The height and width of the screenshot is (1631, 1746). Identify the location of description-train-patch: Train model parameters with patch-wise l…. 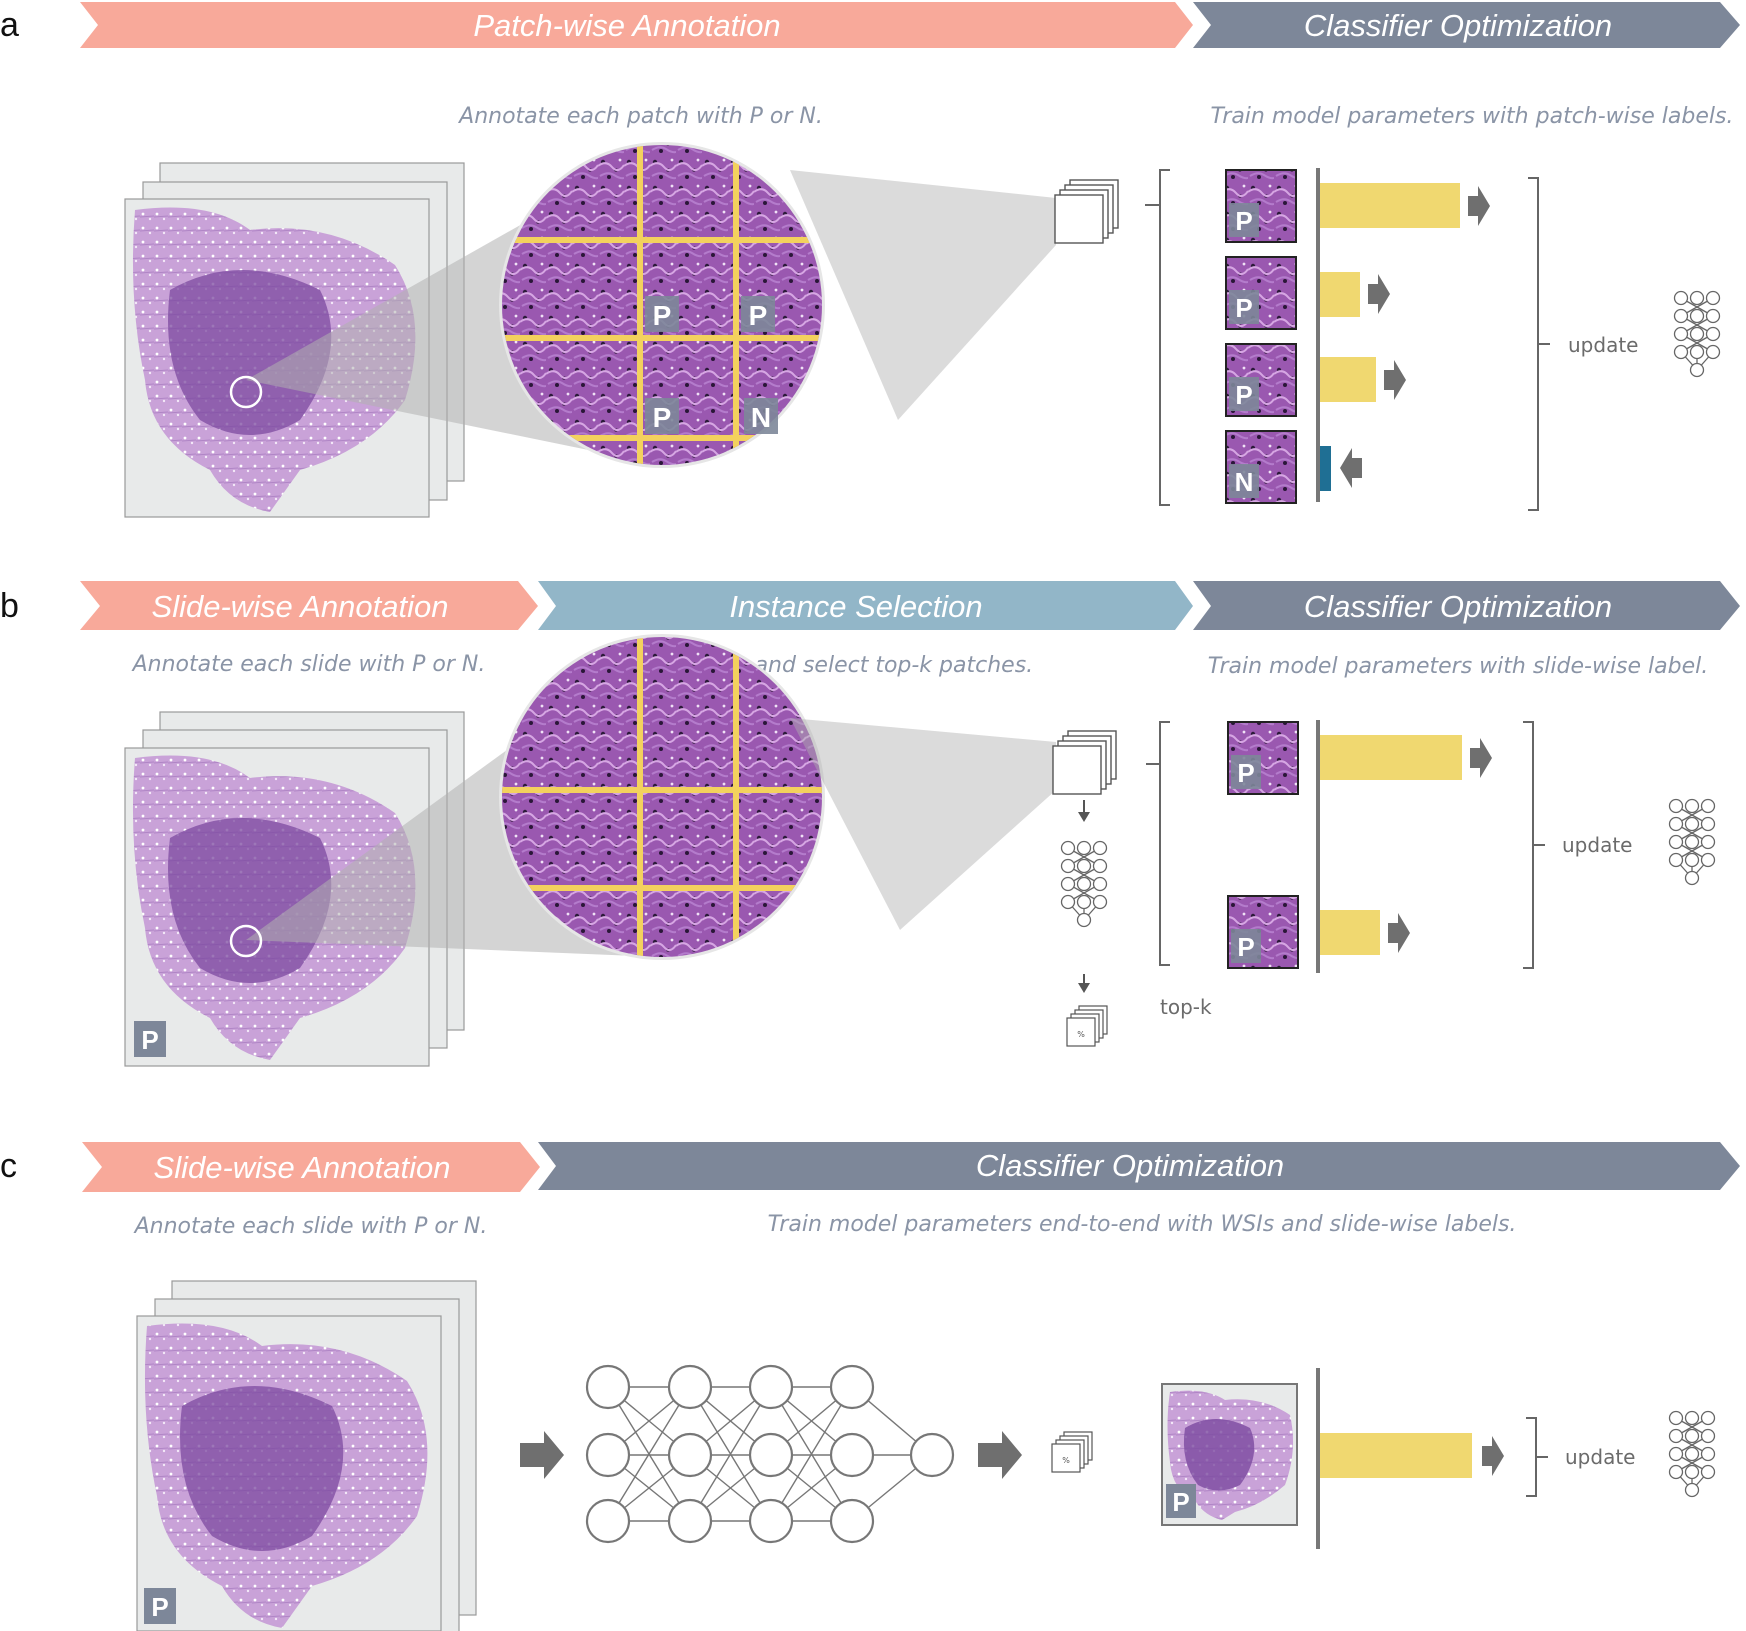
(1472, 116).